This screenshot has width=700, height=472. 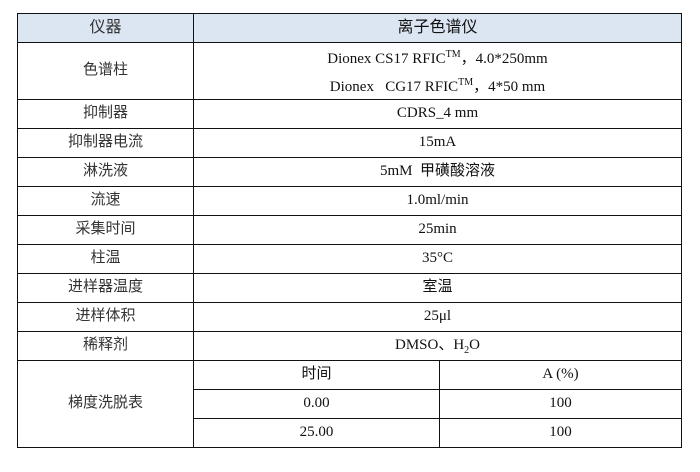 I want to click on row-label: 柱温, so click(x=105, y=259).